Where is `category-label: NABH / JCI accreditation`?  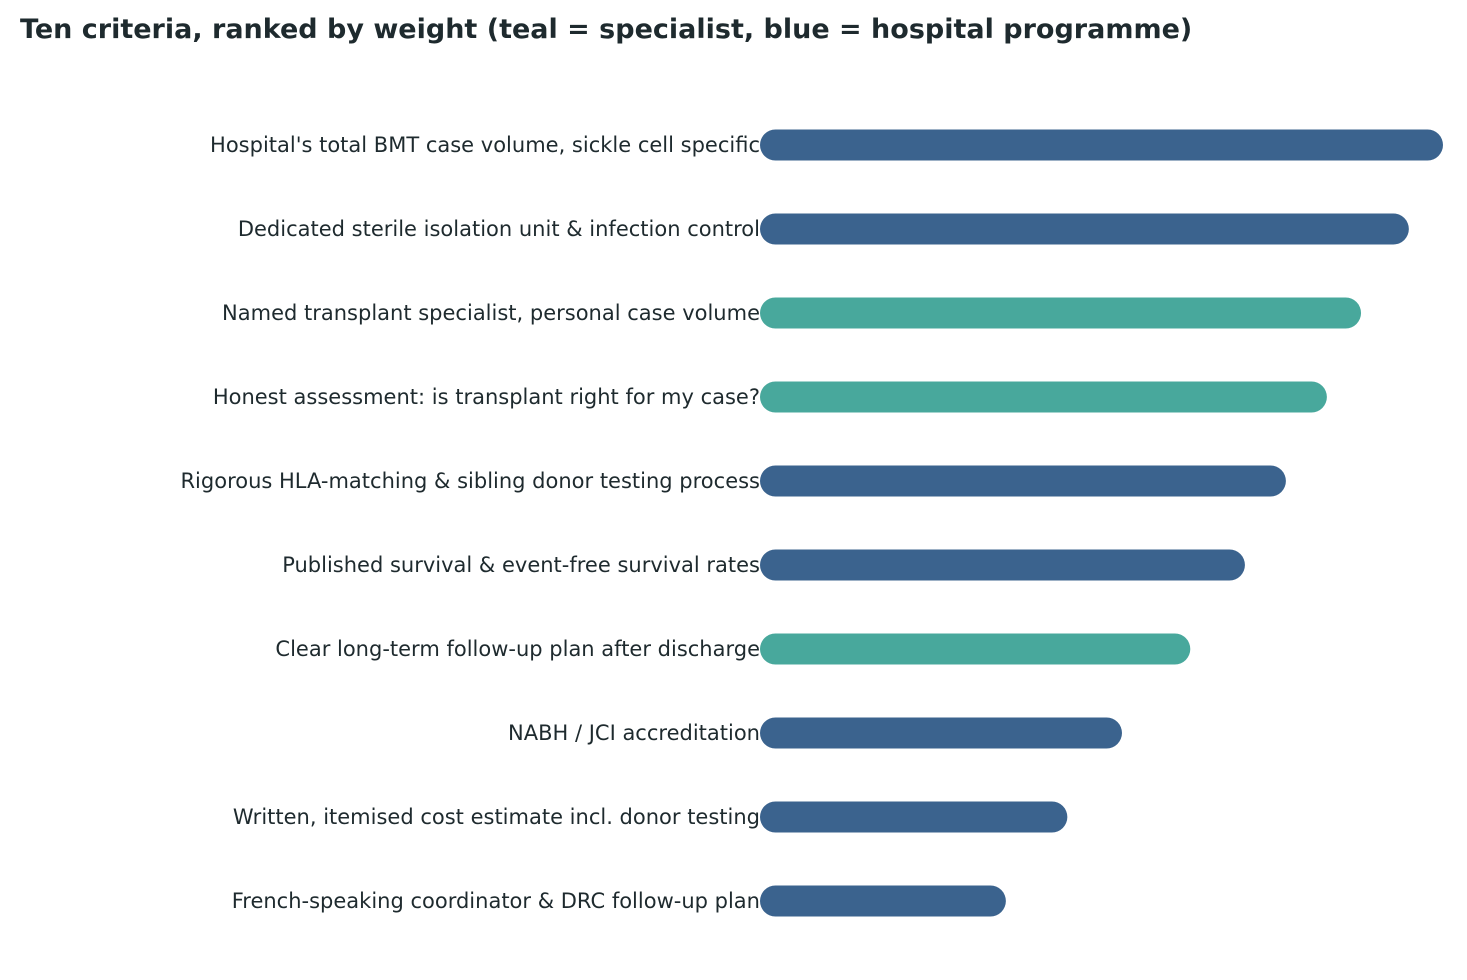 category-label: NABH / JCI accreditation is located at coordinates (634, 733).